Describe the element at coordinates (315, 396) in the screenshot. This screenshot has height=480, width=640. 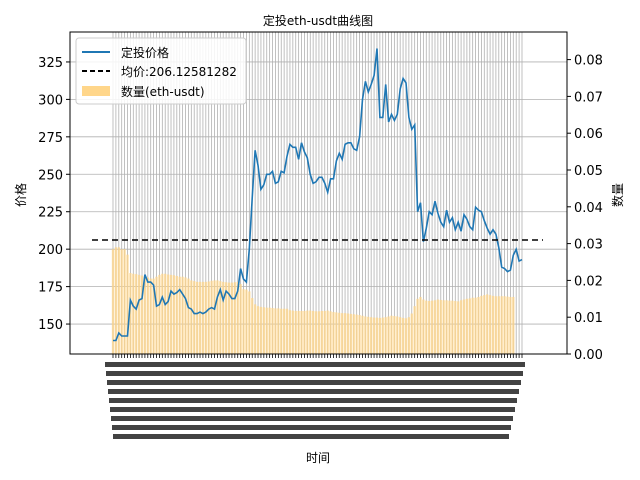
I see `x-axis-ticks` at that location.